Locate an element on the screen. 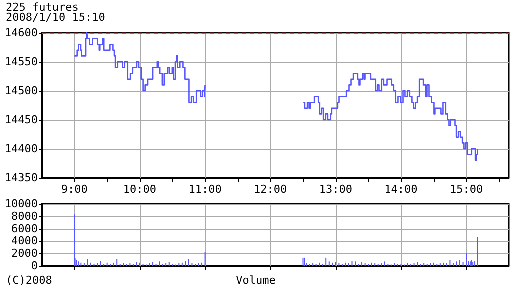  y-tick-label: 14600 is located at coordinates (21, 33).